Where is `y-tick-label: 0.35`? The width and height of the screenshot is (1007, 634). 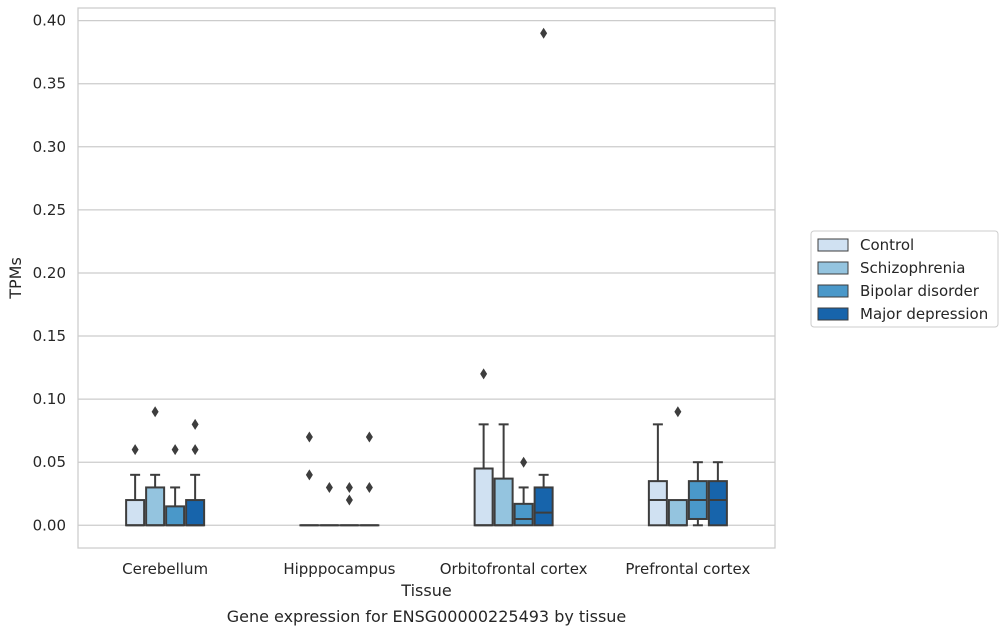
y-tick-label: 0.35 is located at coordinates (49, 84).